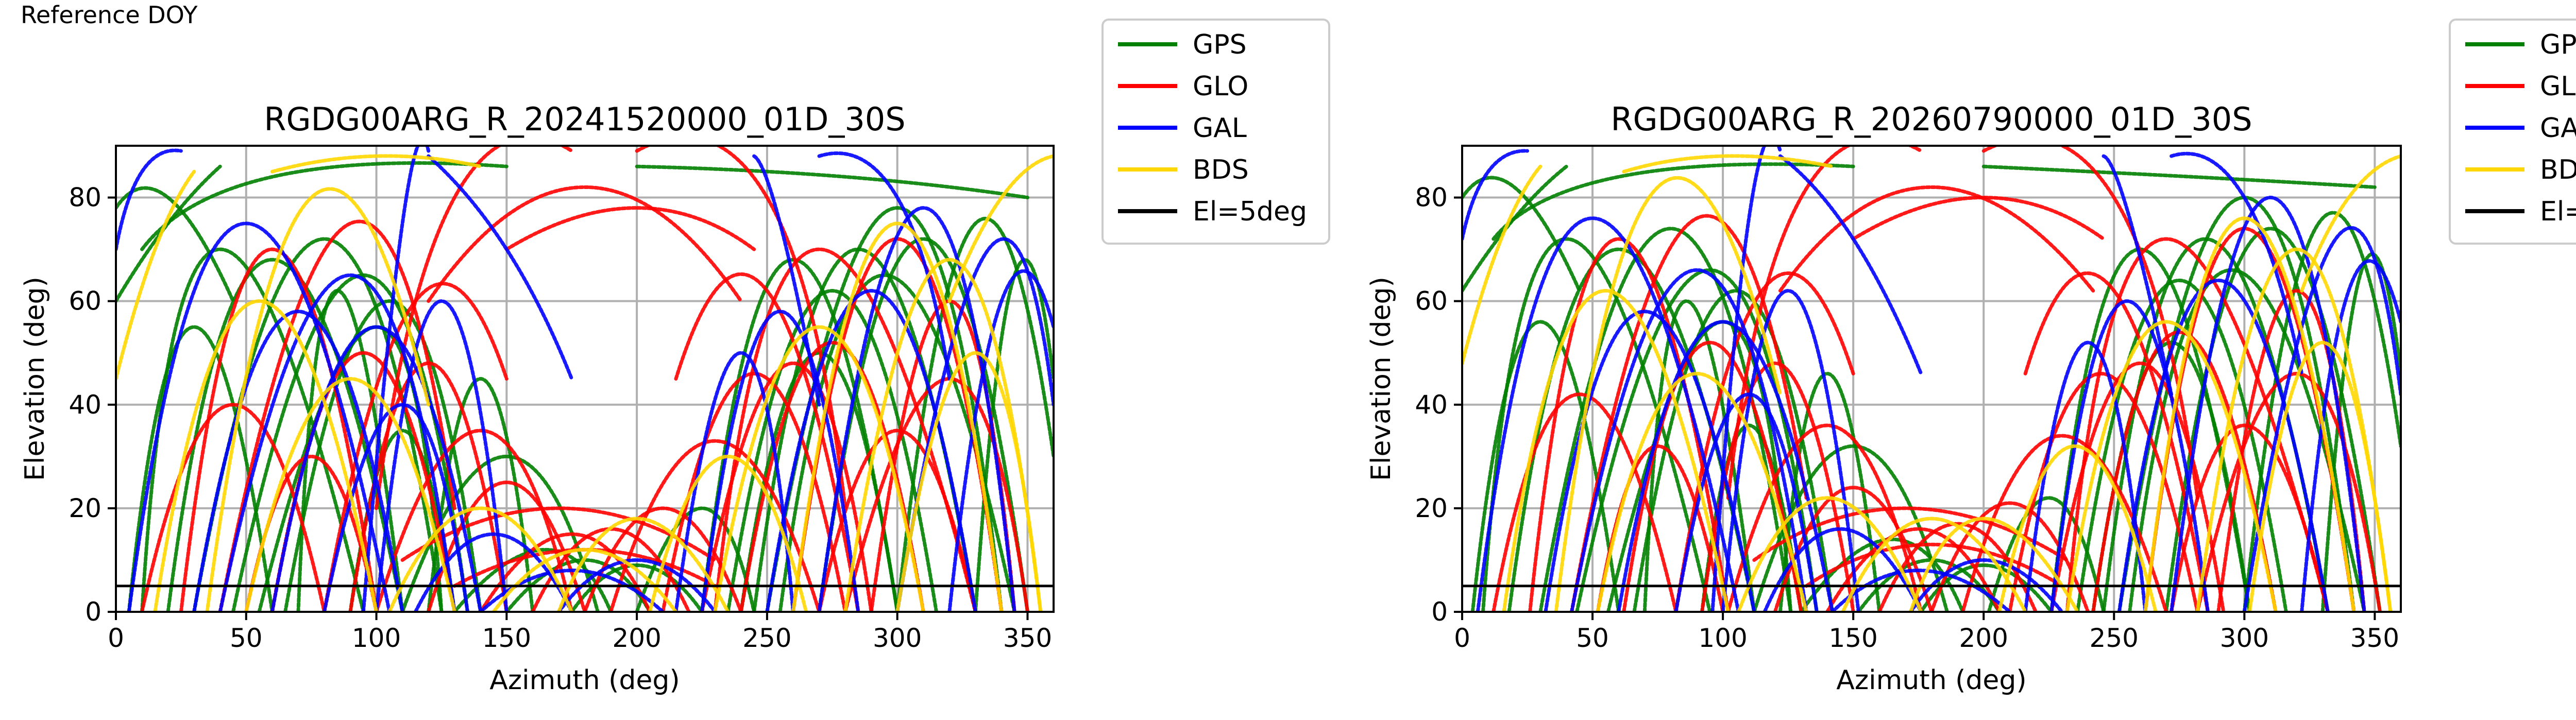 The height and width of the screenshot is (720, 2576). Describe the element at coordinates (506, 638) in the screenshot. I see `x-tick-label: 150` at that location.